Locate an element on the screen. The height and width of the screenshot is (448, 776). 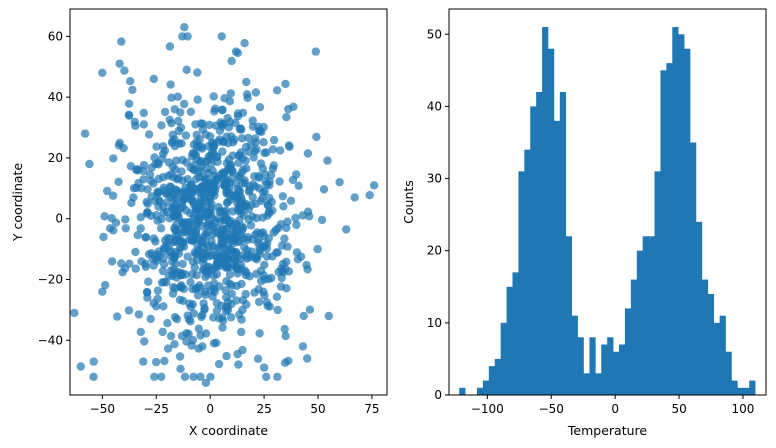
scatter-x-tick-label: 50 is located at coordinates (317, 409).